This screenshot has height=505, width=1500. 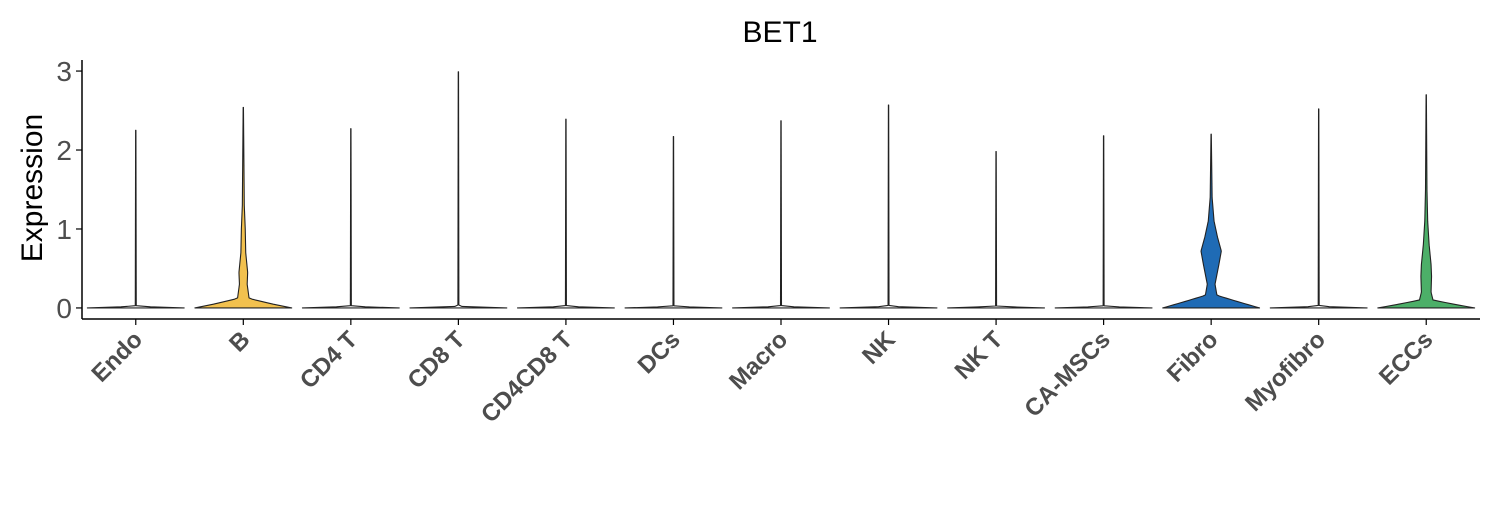 What do you see at coordinates (64, 308) in the screenshot?
I see `y-tick-label: 0` at bounding box center [64, 308].